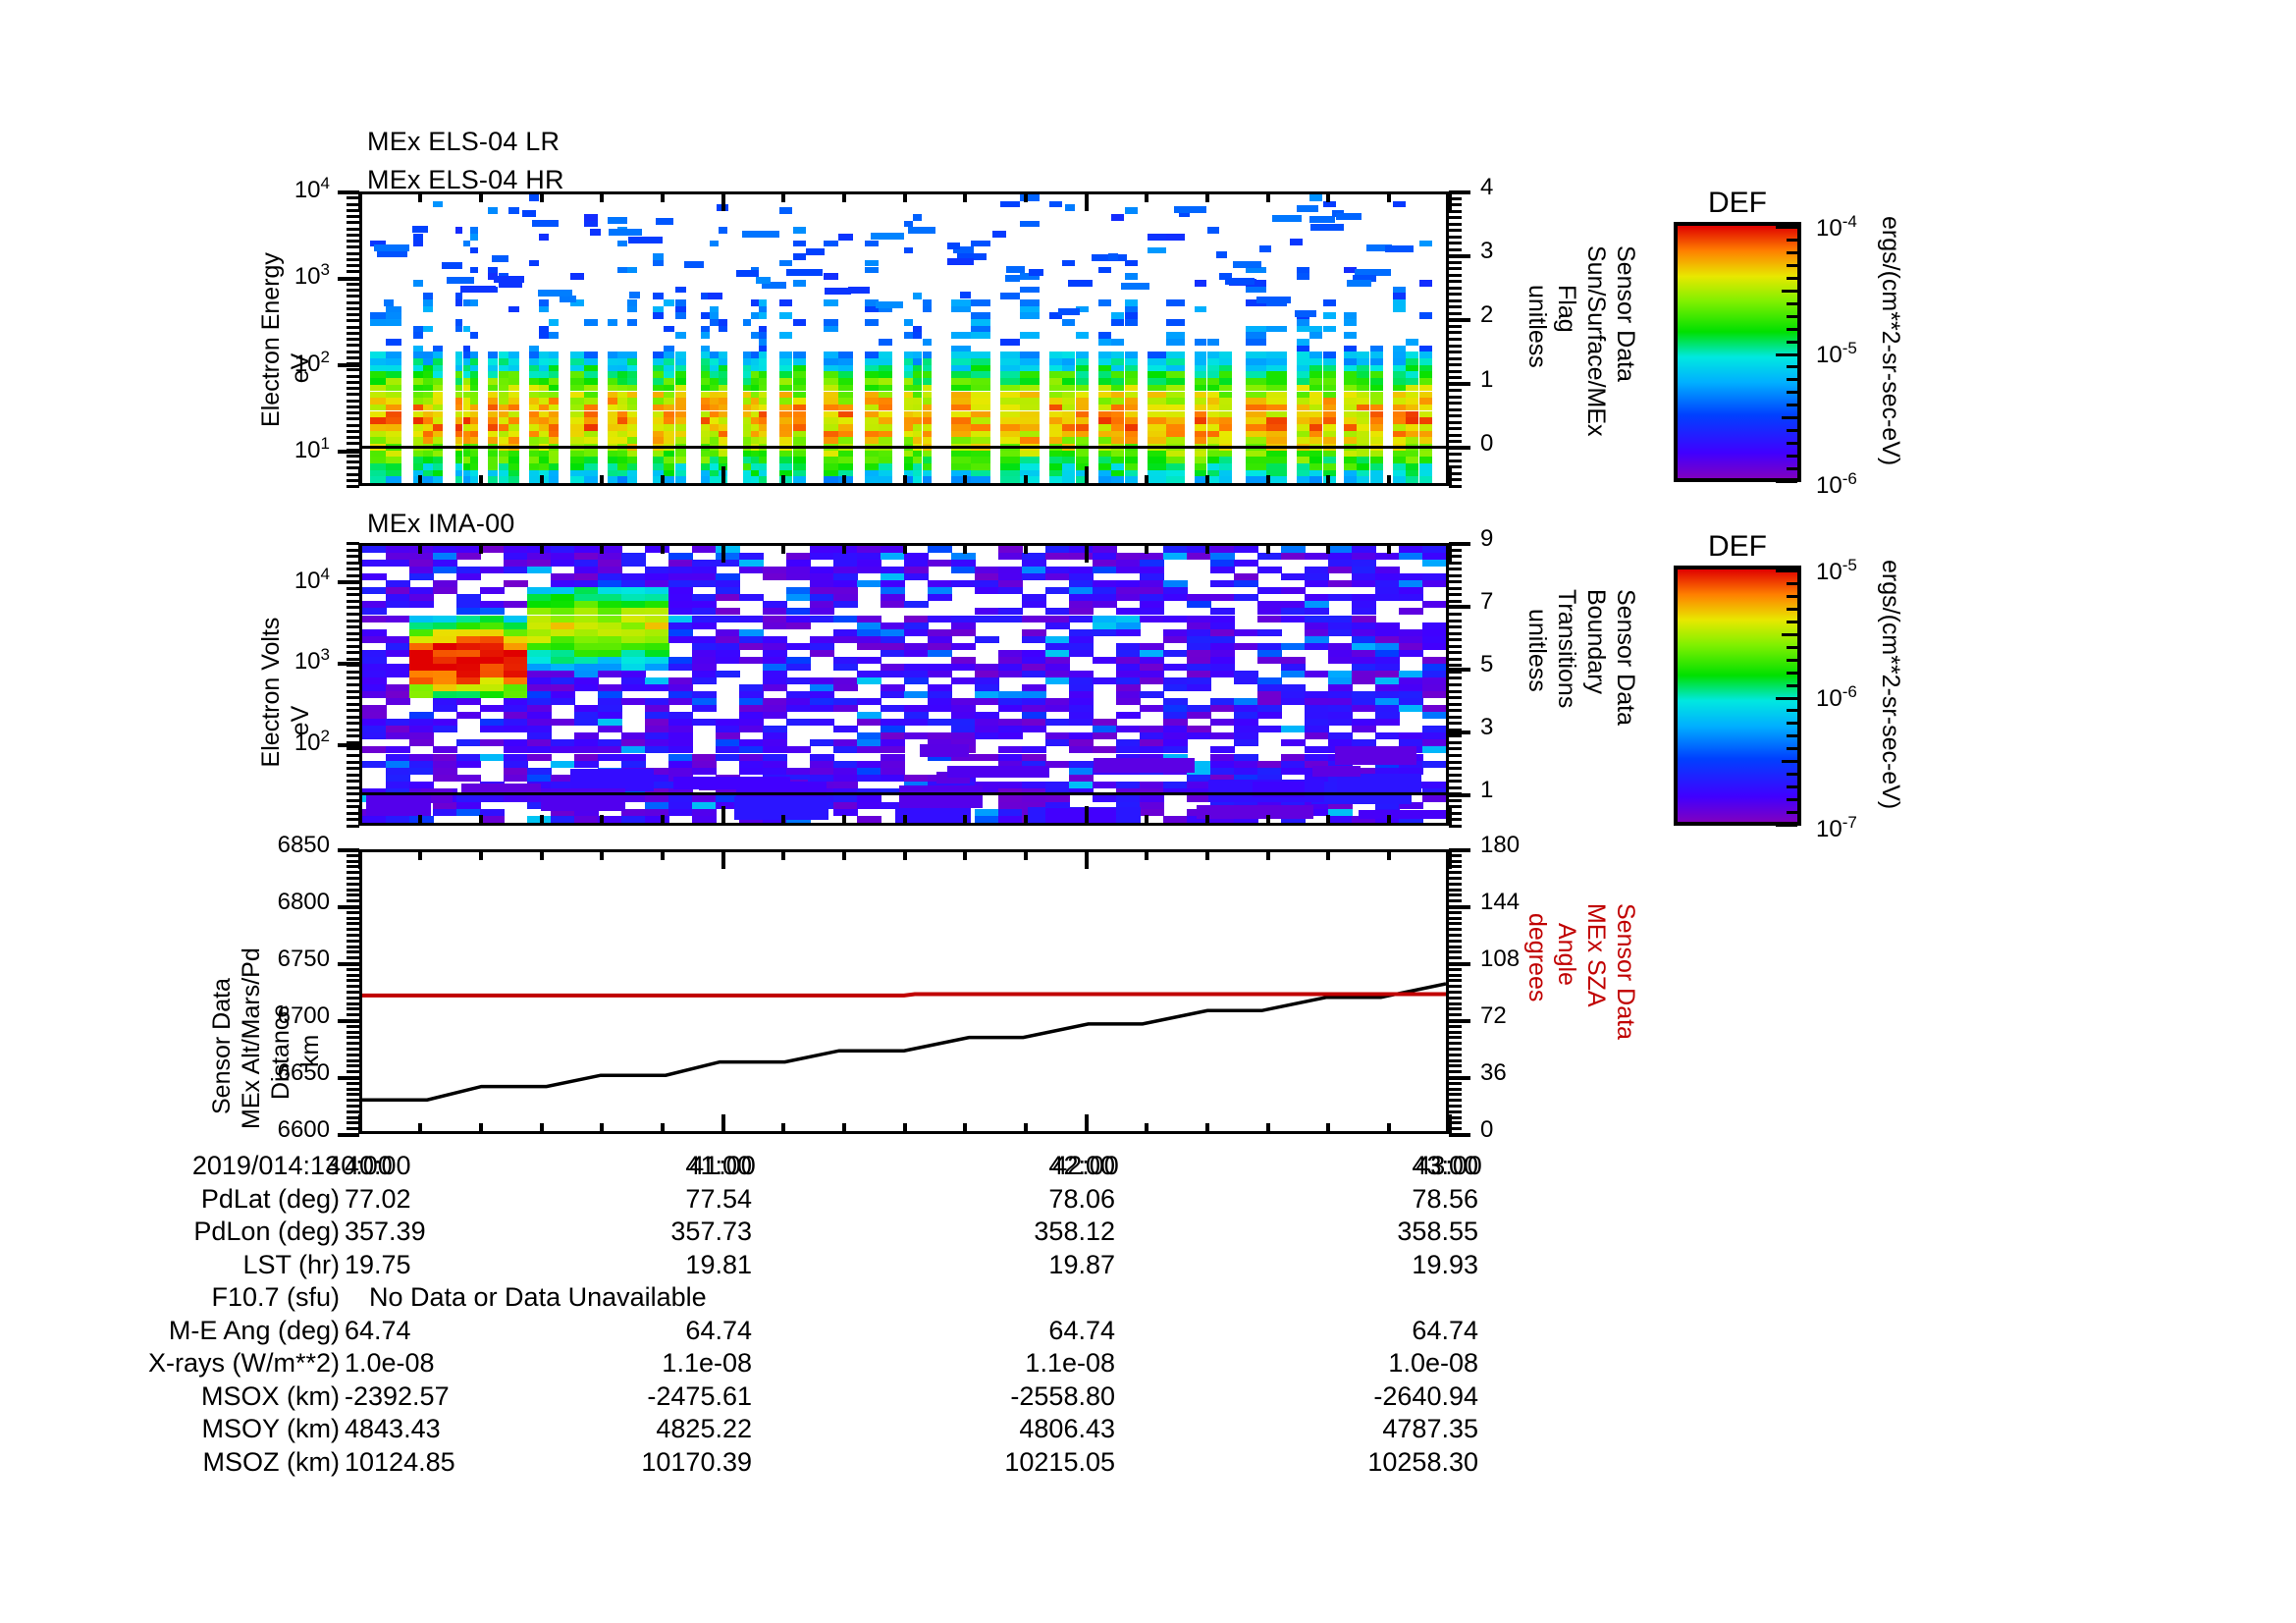 Image resolution: width=2296 pixels, height=1623 pixels. Describe the element at coordinates (421, 197) in the screenshot. I see `xaxis-tick-top` at that location.